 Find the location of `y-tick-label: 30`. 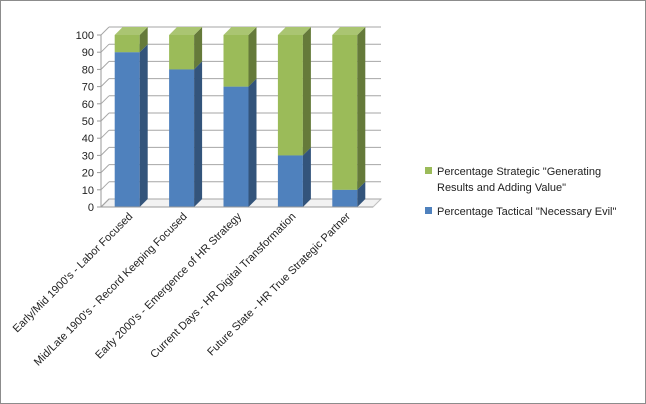

y-tick-label: 30 is located at coordinates (88, 156).